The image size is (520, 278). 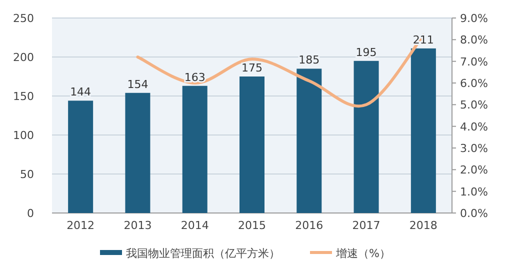 I want to click on y2-tick-label: 8.0%, so click(x=474, y=40).